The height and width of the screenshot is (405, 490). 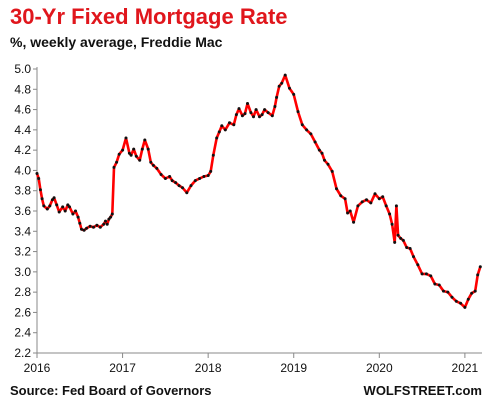 I want to click on brand-label: WOLFSTREET.com, so click(x=422, y=390).